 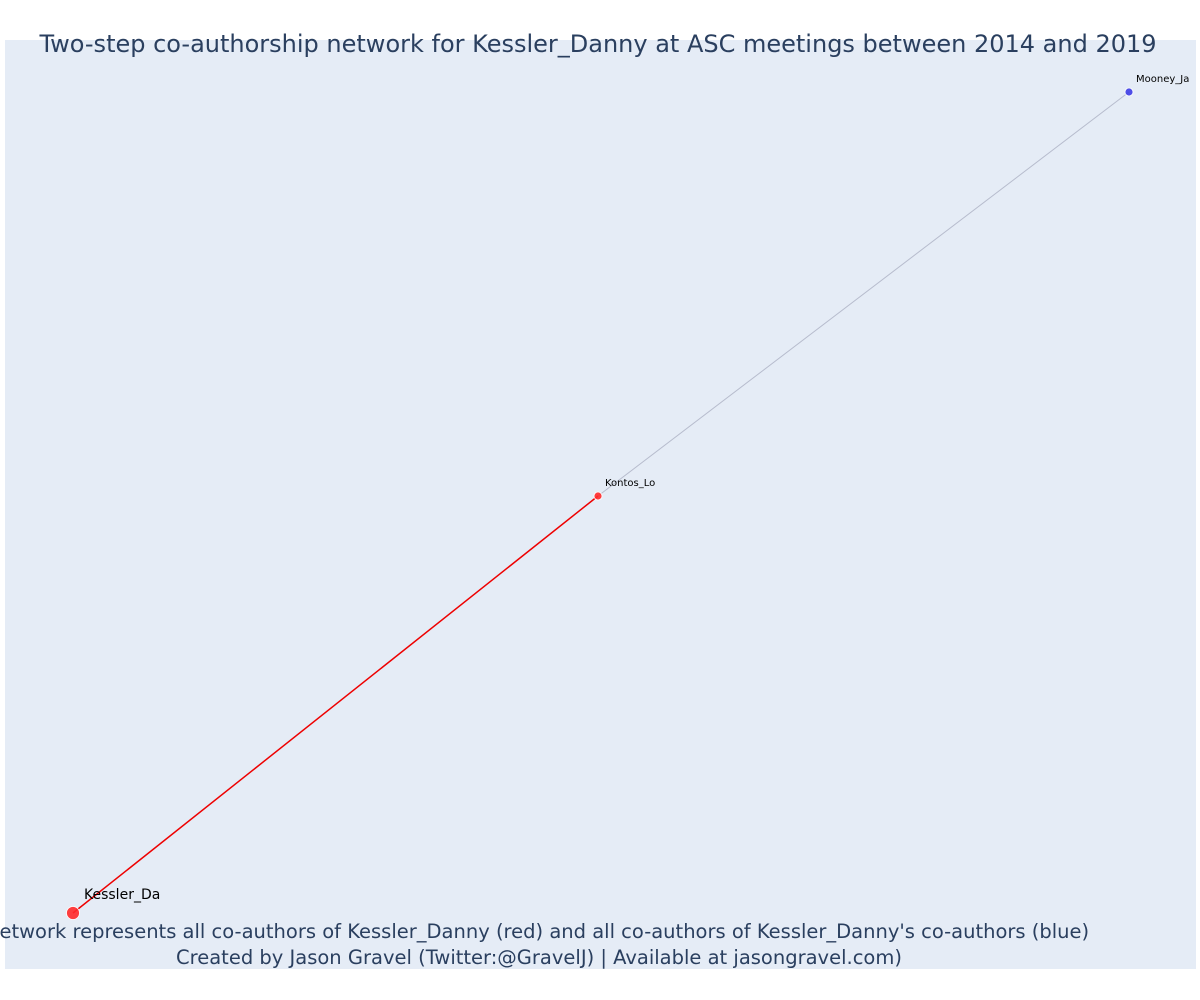 What do you see at coordinates (630, 483) in the screenshot?
I see `node-label-kontos: Kontos_Lo` at bounding box center [630, 483].